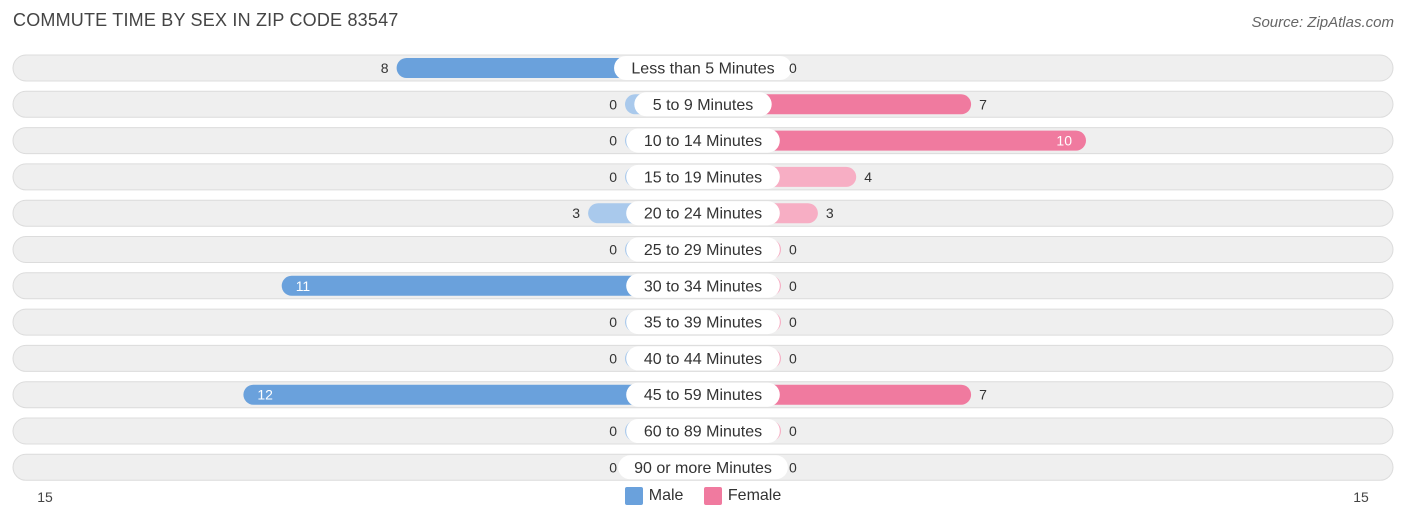  I want to click on category-label: 45 to 59 Minutes, so click(703, 395).